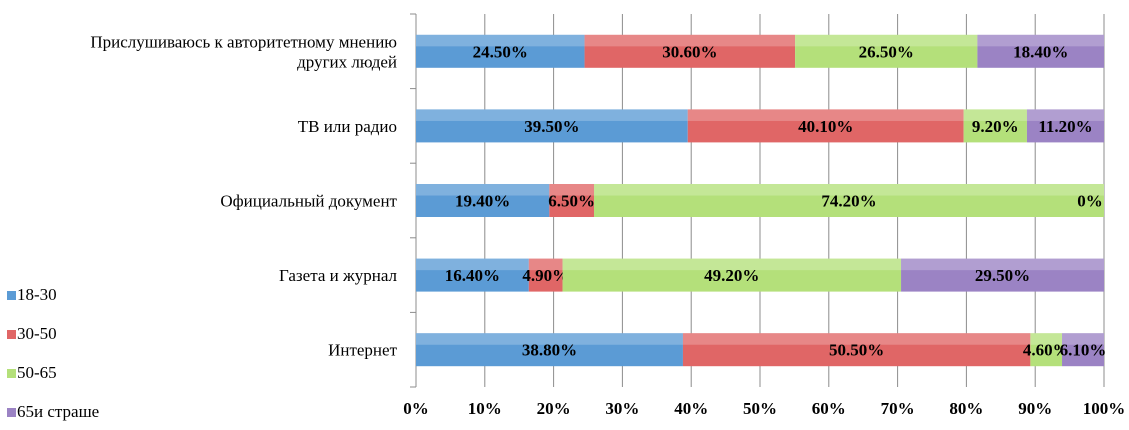 The width and height of the screenshot is (1129, 430). Describe the element at coordinates (554, 408) in the screenshot. I see `x-tick-label: 20%` at that location.